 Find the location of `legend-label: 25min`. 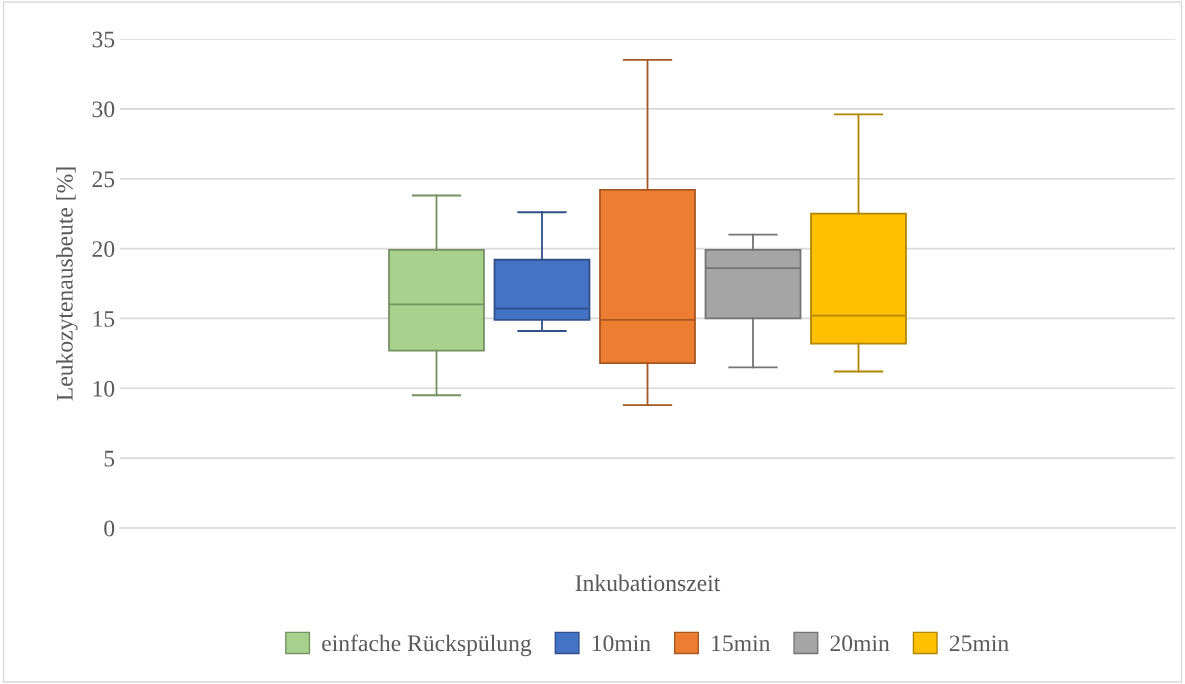

legend-label: 25min is located at coordinates (979, 643).